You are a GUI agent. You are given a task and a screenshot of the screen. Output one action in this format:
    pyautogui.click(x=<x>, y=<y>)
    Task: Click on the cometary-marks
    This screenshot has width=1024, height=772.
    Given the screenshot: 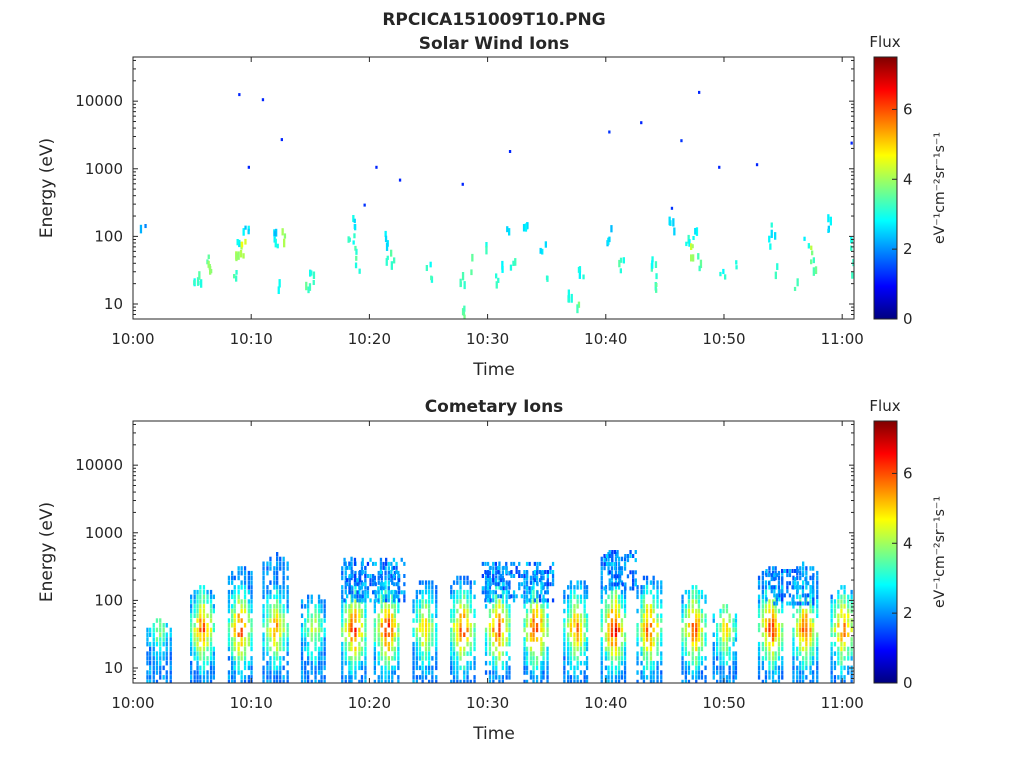 What is the action you would take?
    pyautogui.click(x=500, y=616)
    